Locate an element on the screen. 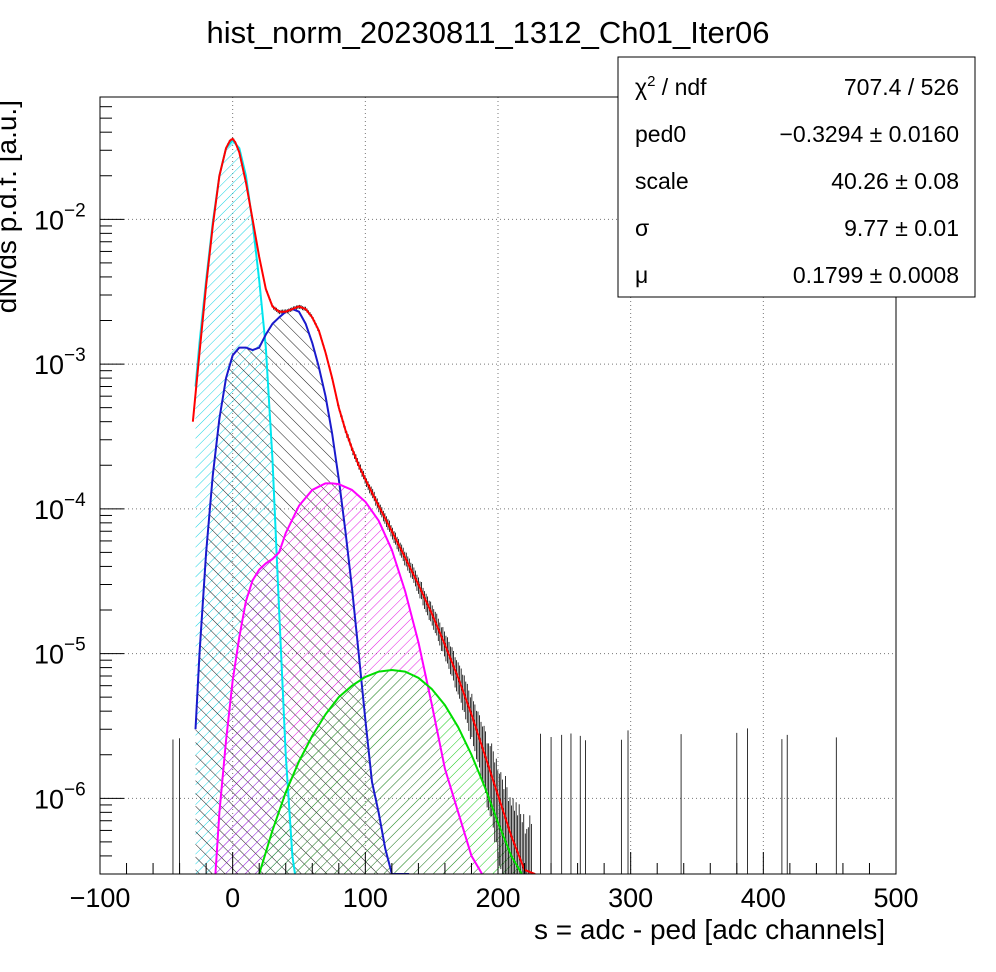  three-pe-component-curve is located at coordinates (390, 771).